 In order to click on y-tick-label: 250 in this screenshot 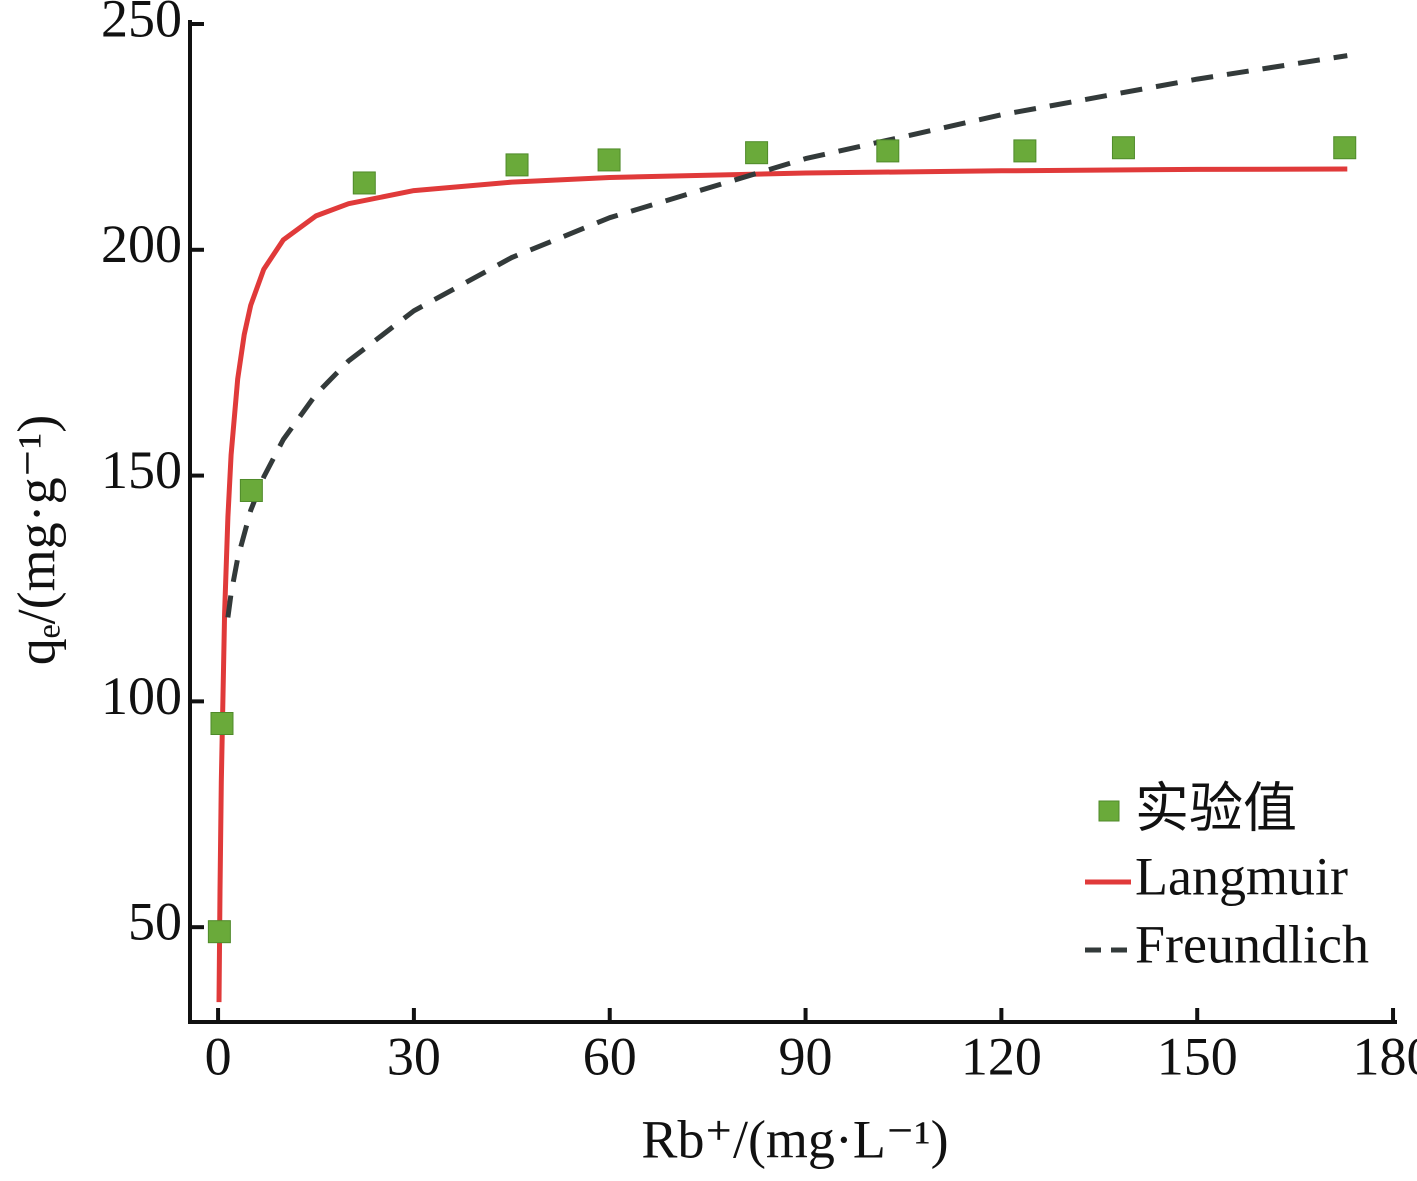, I will do `click(141, 24)`.